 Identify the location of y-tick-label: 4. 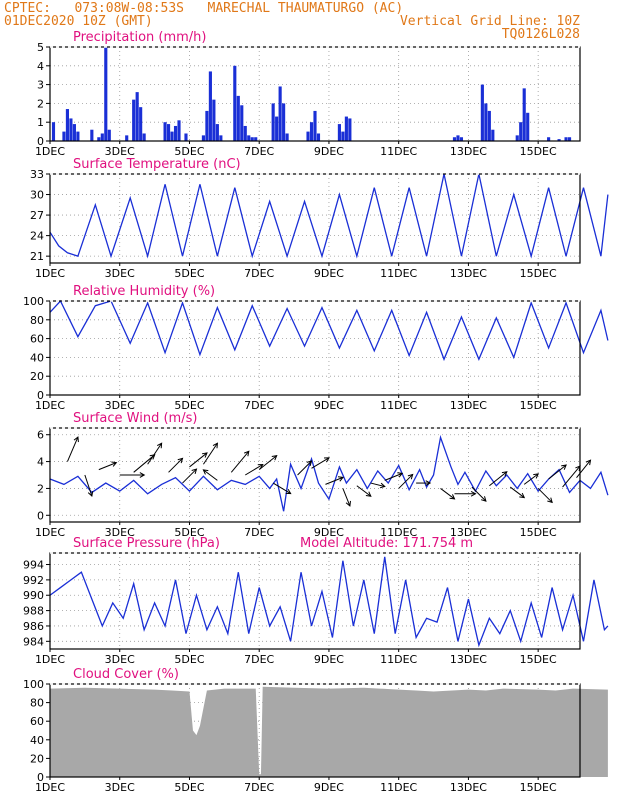
(40, 66).